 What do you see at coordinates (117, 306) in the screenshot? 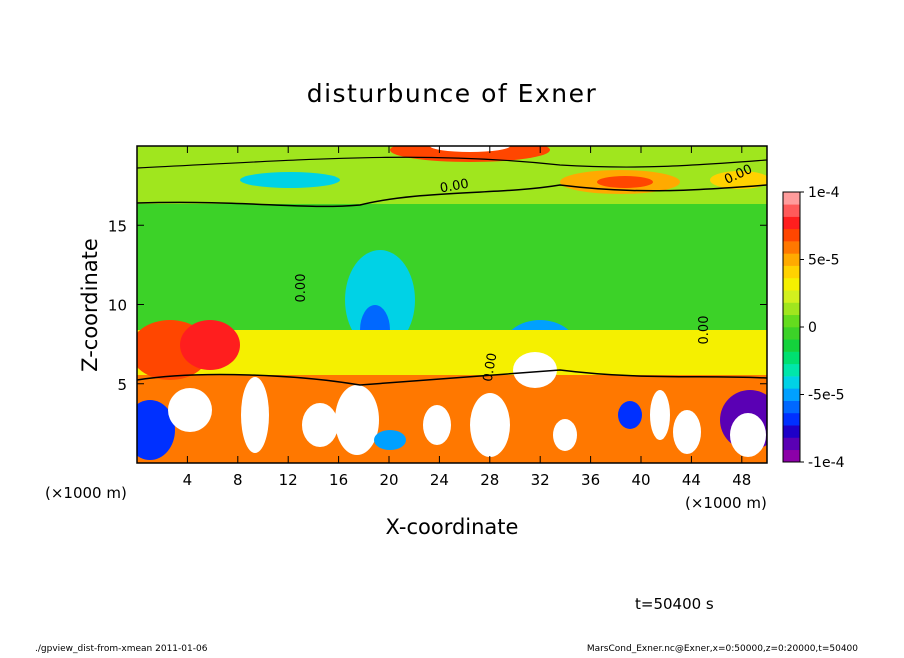
I see `y-tick-label: 10` at bounding box center [117, 306].